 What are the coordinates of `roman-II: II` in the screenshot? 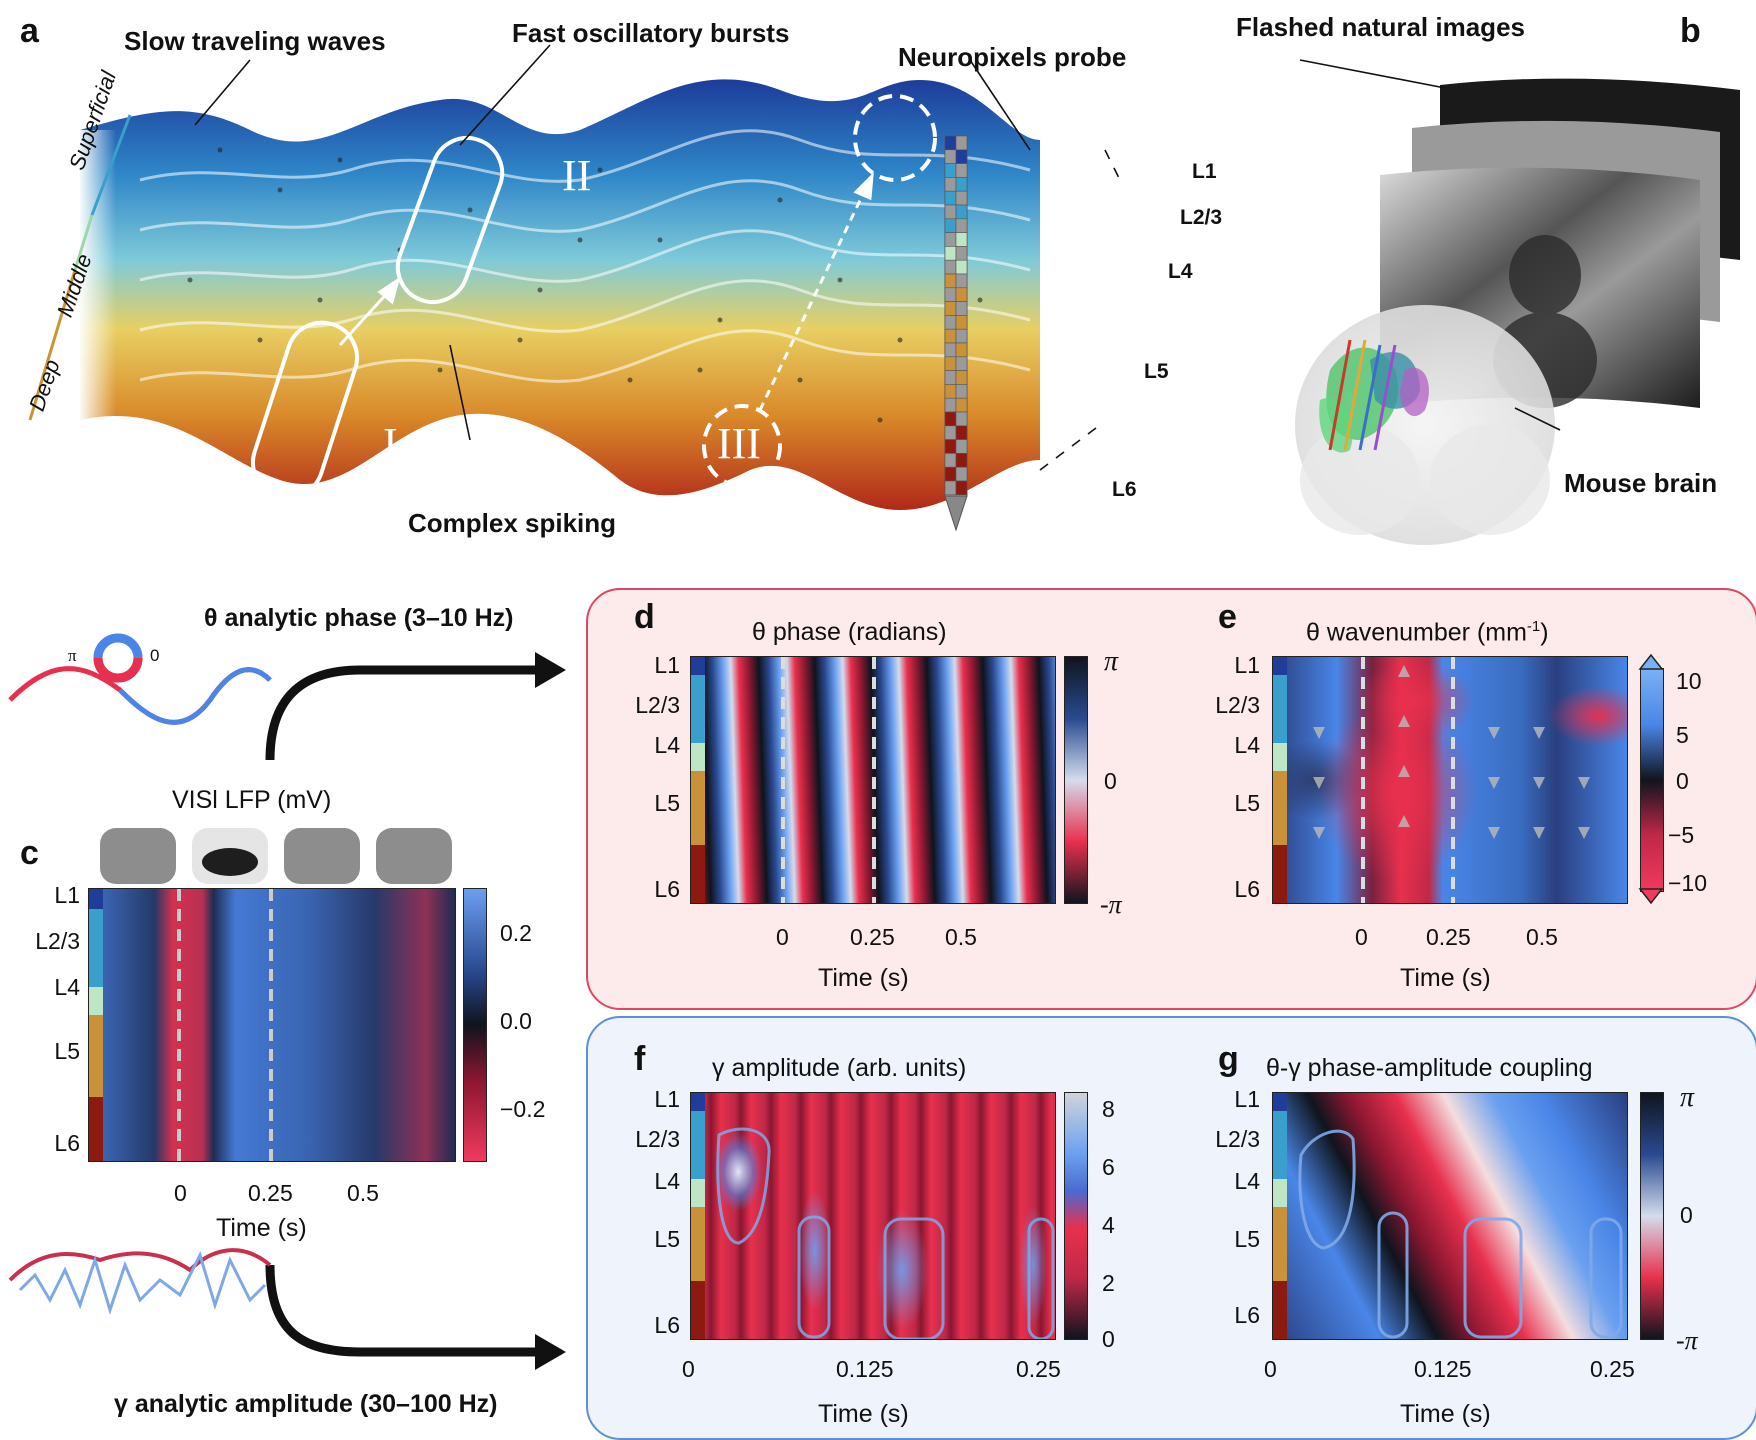 It's located at (577, 175).